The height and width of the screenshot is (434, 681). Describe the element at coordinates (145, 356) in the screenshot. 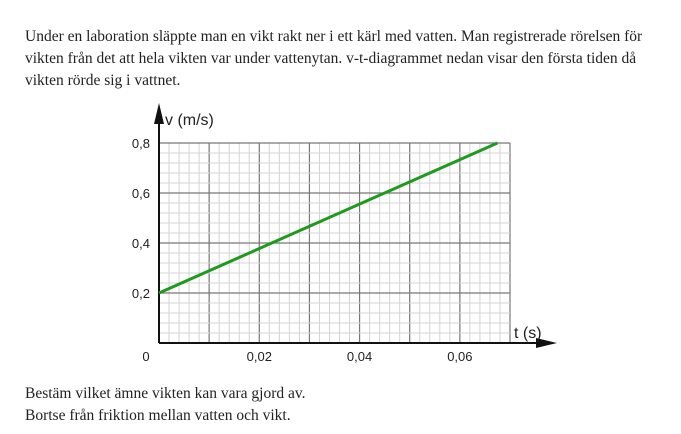

I see `x-tick-label: 0` at that location.